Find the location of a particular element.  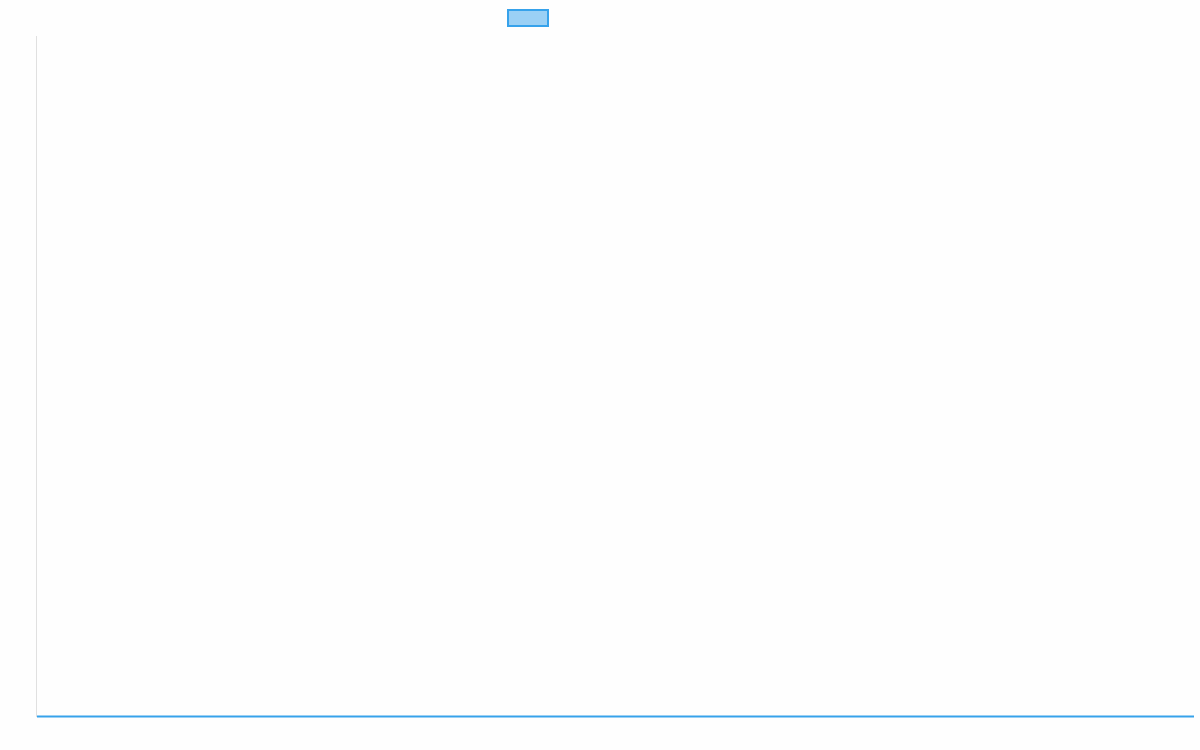

legend-swatch is located at coordinates (528, 18).